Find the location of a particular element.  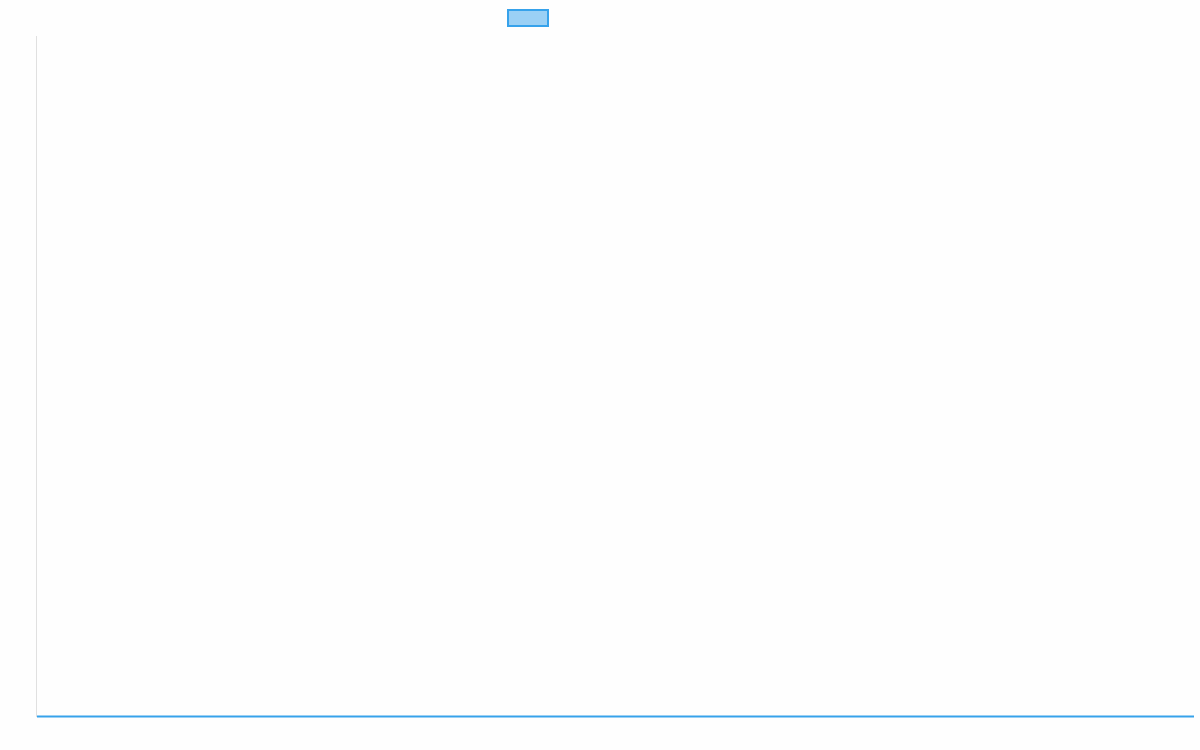

legend-swatch is located at coordinates (528, 18).